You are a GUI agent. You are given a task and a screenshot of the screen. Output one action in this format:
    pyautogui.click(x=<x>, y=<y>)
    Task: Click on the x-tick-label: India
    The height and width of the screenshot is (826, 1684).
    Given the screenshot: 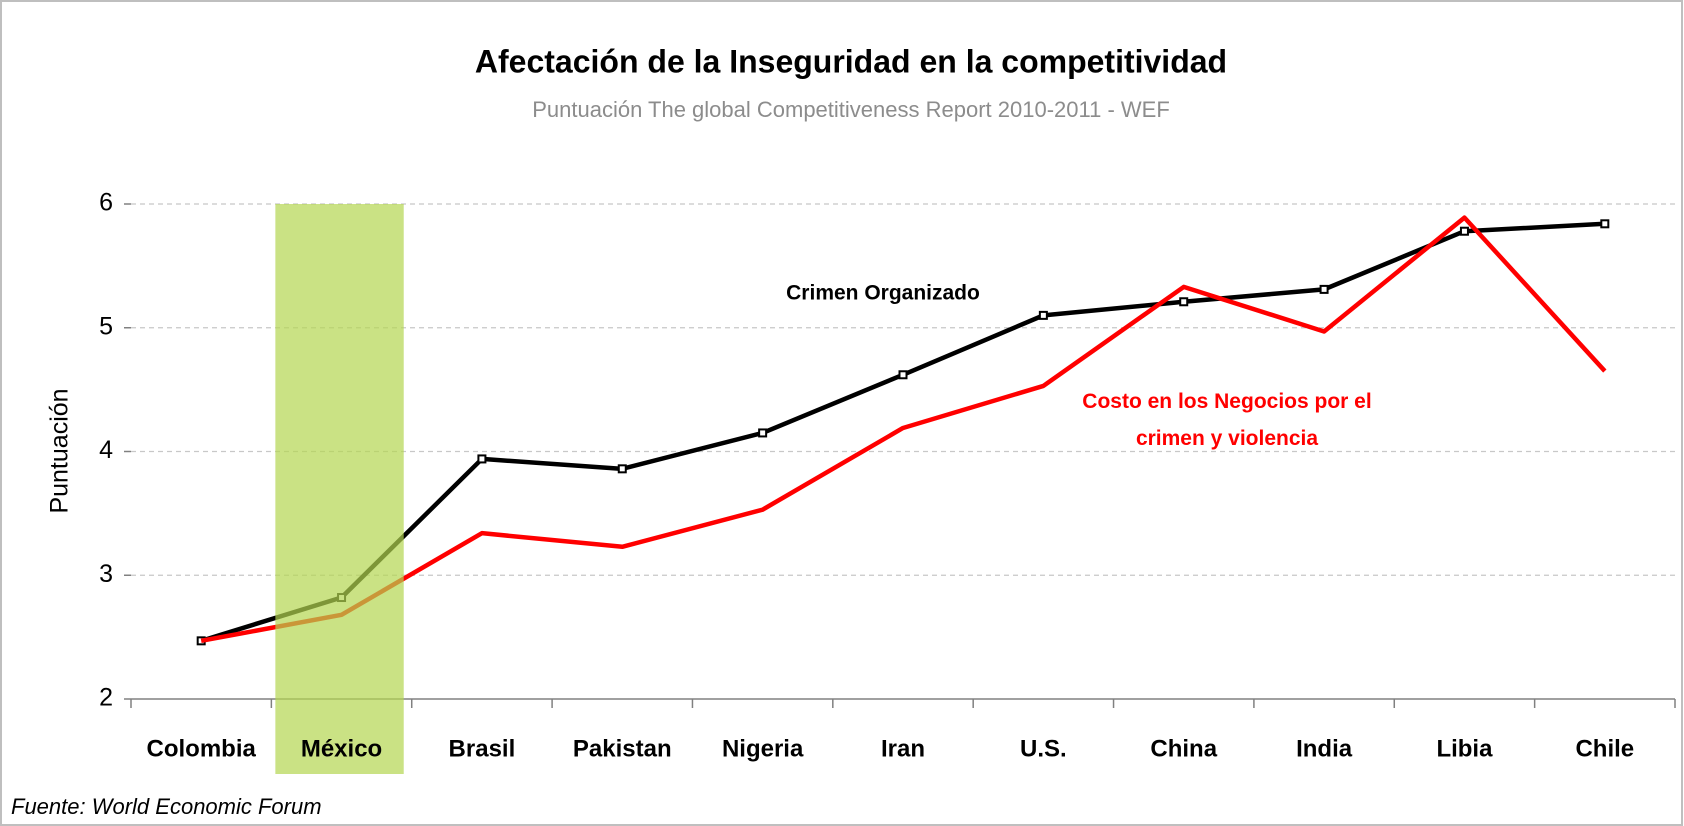 What is the action you would take?
    pyautogui.click(x=1324, y=748)
    